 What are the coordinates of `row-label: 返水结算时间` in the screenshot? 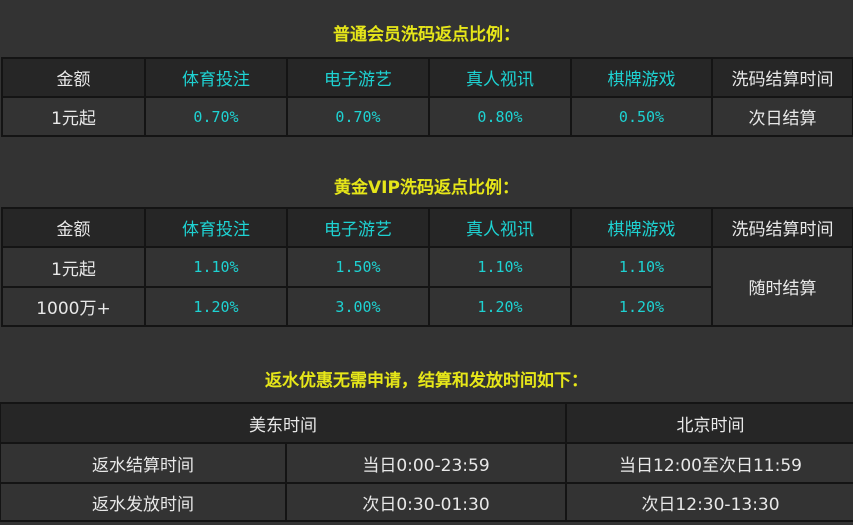 It's located at (143, 463).